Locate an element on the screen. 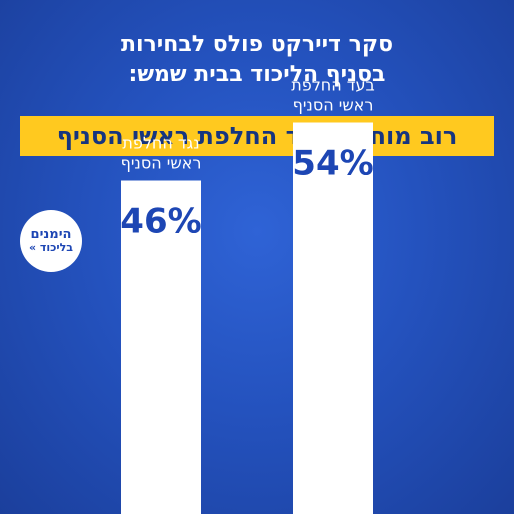  title-line-1: סקר דיירקט פולס לבחירות is located at coordinates (257, 44).